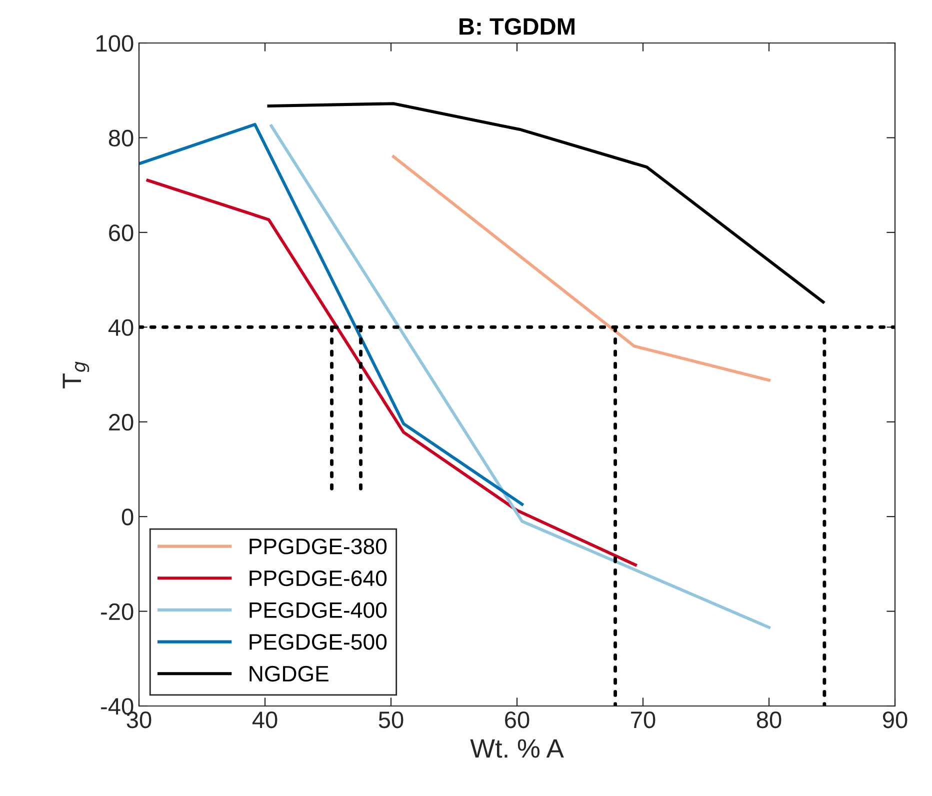 This screenshot has height=796, width=932. What do you see at coordinates (121, 138) in the screenshot?
I see `y-tick-label: 80` at bounding box center [121, 138].